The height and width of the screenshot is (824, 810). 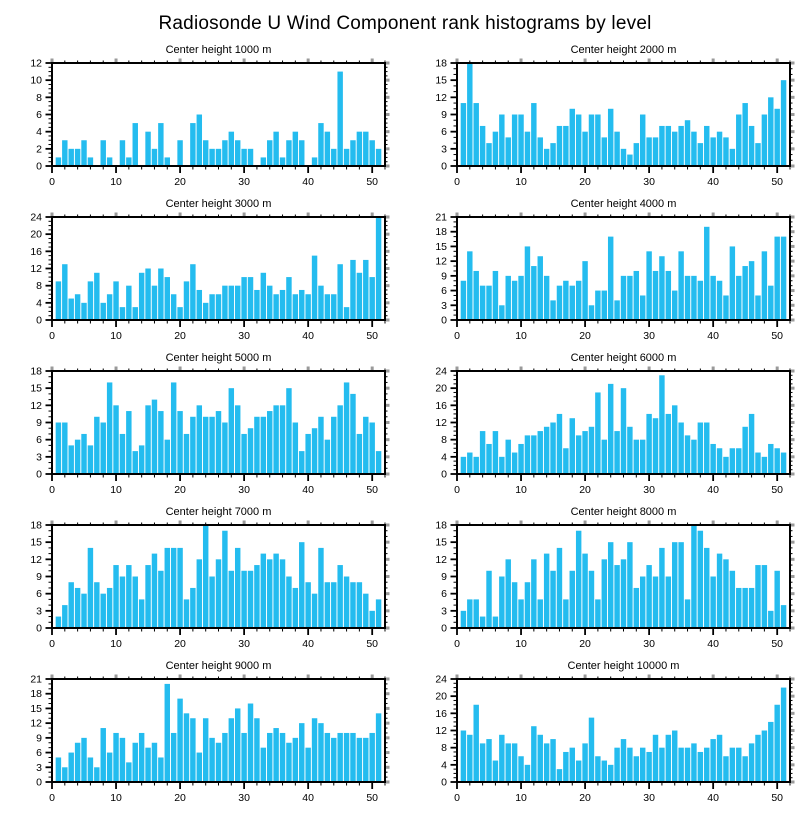 I want to click on chart-canvas-center-height-9000-m: 0 10 20 30 40 50 0 3 6 9 12 15 18 21, so click(x=210, y=739).